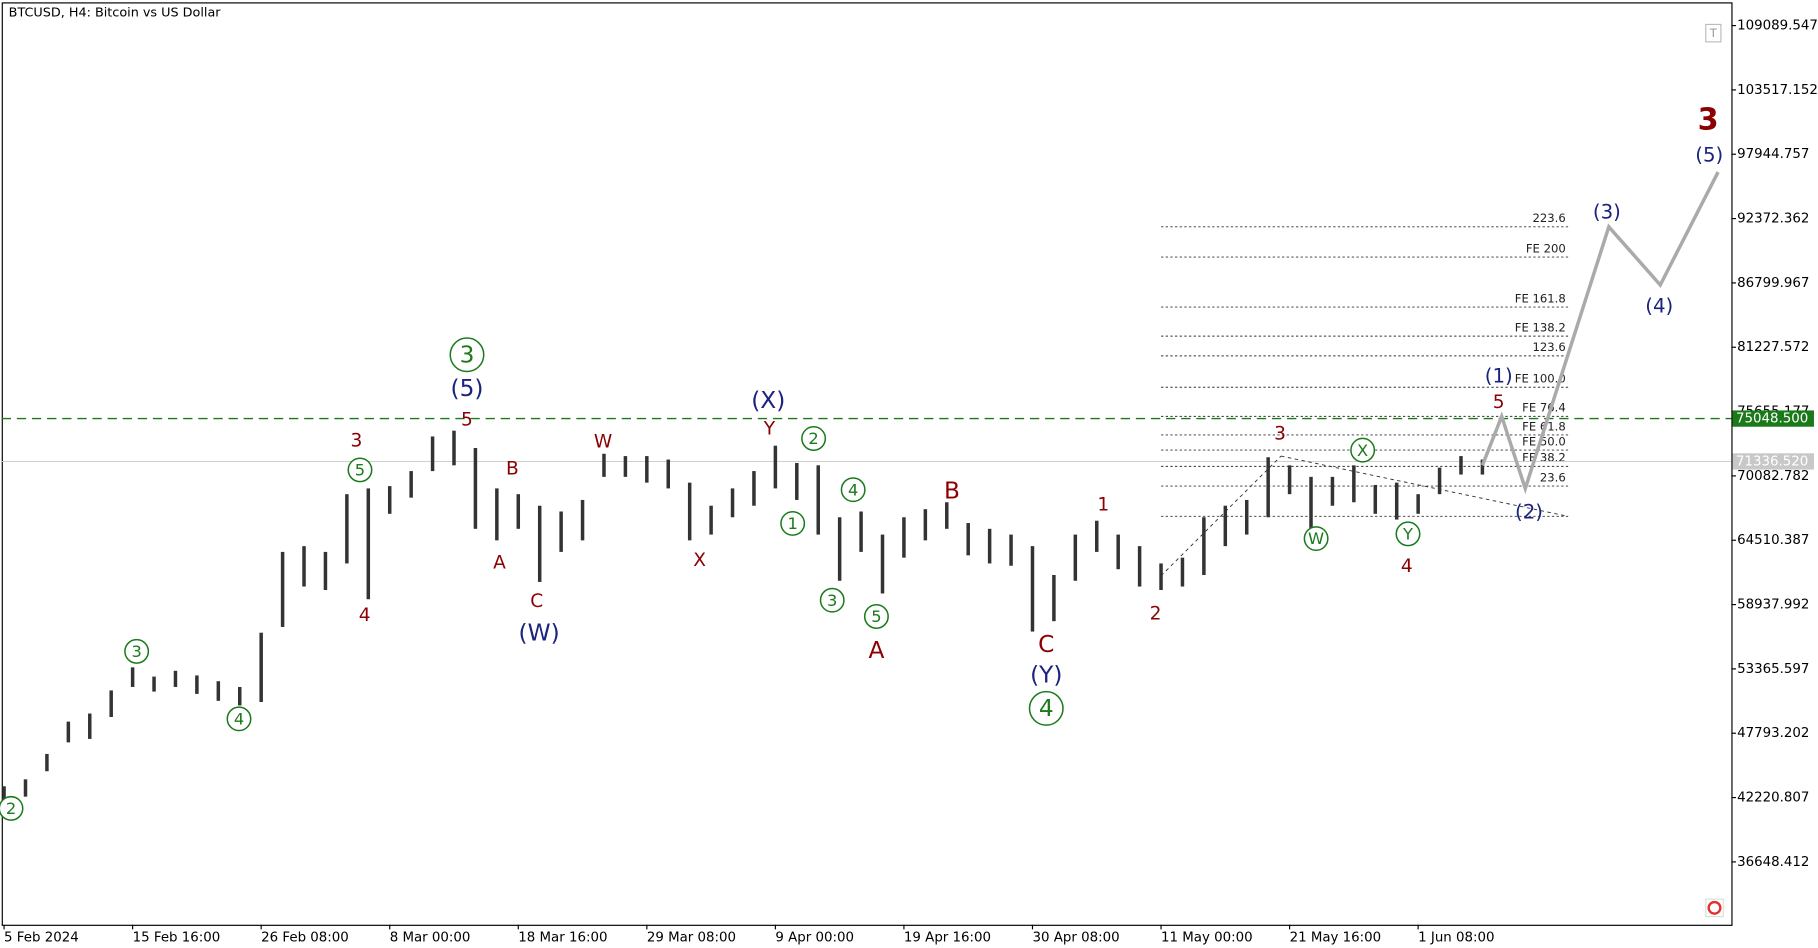 Image resolution: width=1818 pixels, height=948 pixels. What do you see at coordinates (1544, 408) in the screenshot?
I see `fib-label: FE 76.4` at bounding box center [1544, 408].